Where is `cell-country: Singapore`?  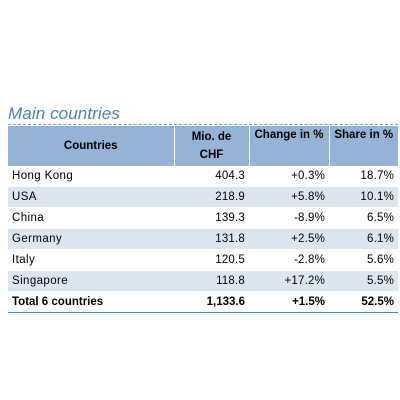 cell-country: Singapore is located at coordinates (91, 281).